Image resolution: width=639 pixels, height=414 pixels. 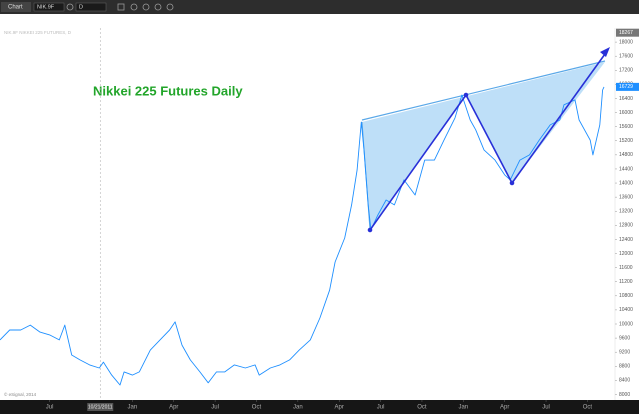 I want to click on price-label: 18267, so click(x=626, y=33).